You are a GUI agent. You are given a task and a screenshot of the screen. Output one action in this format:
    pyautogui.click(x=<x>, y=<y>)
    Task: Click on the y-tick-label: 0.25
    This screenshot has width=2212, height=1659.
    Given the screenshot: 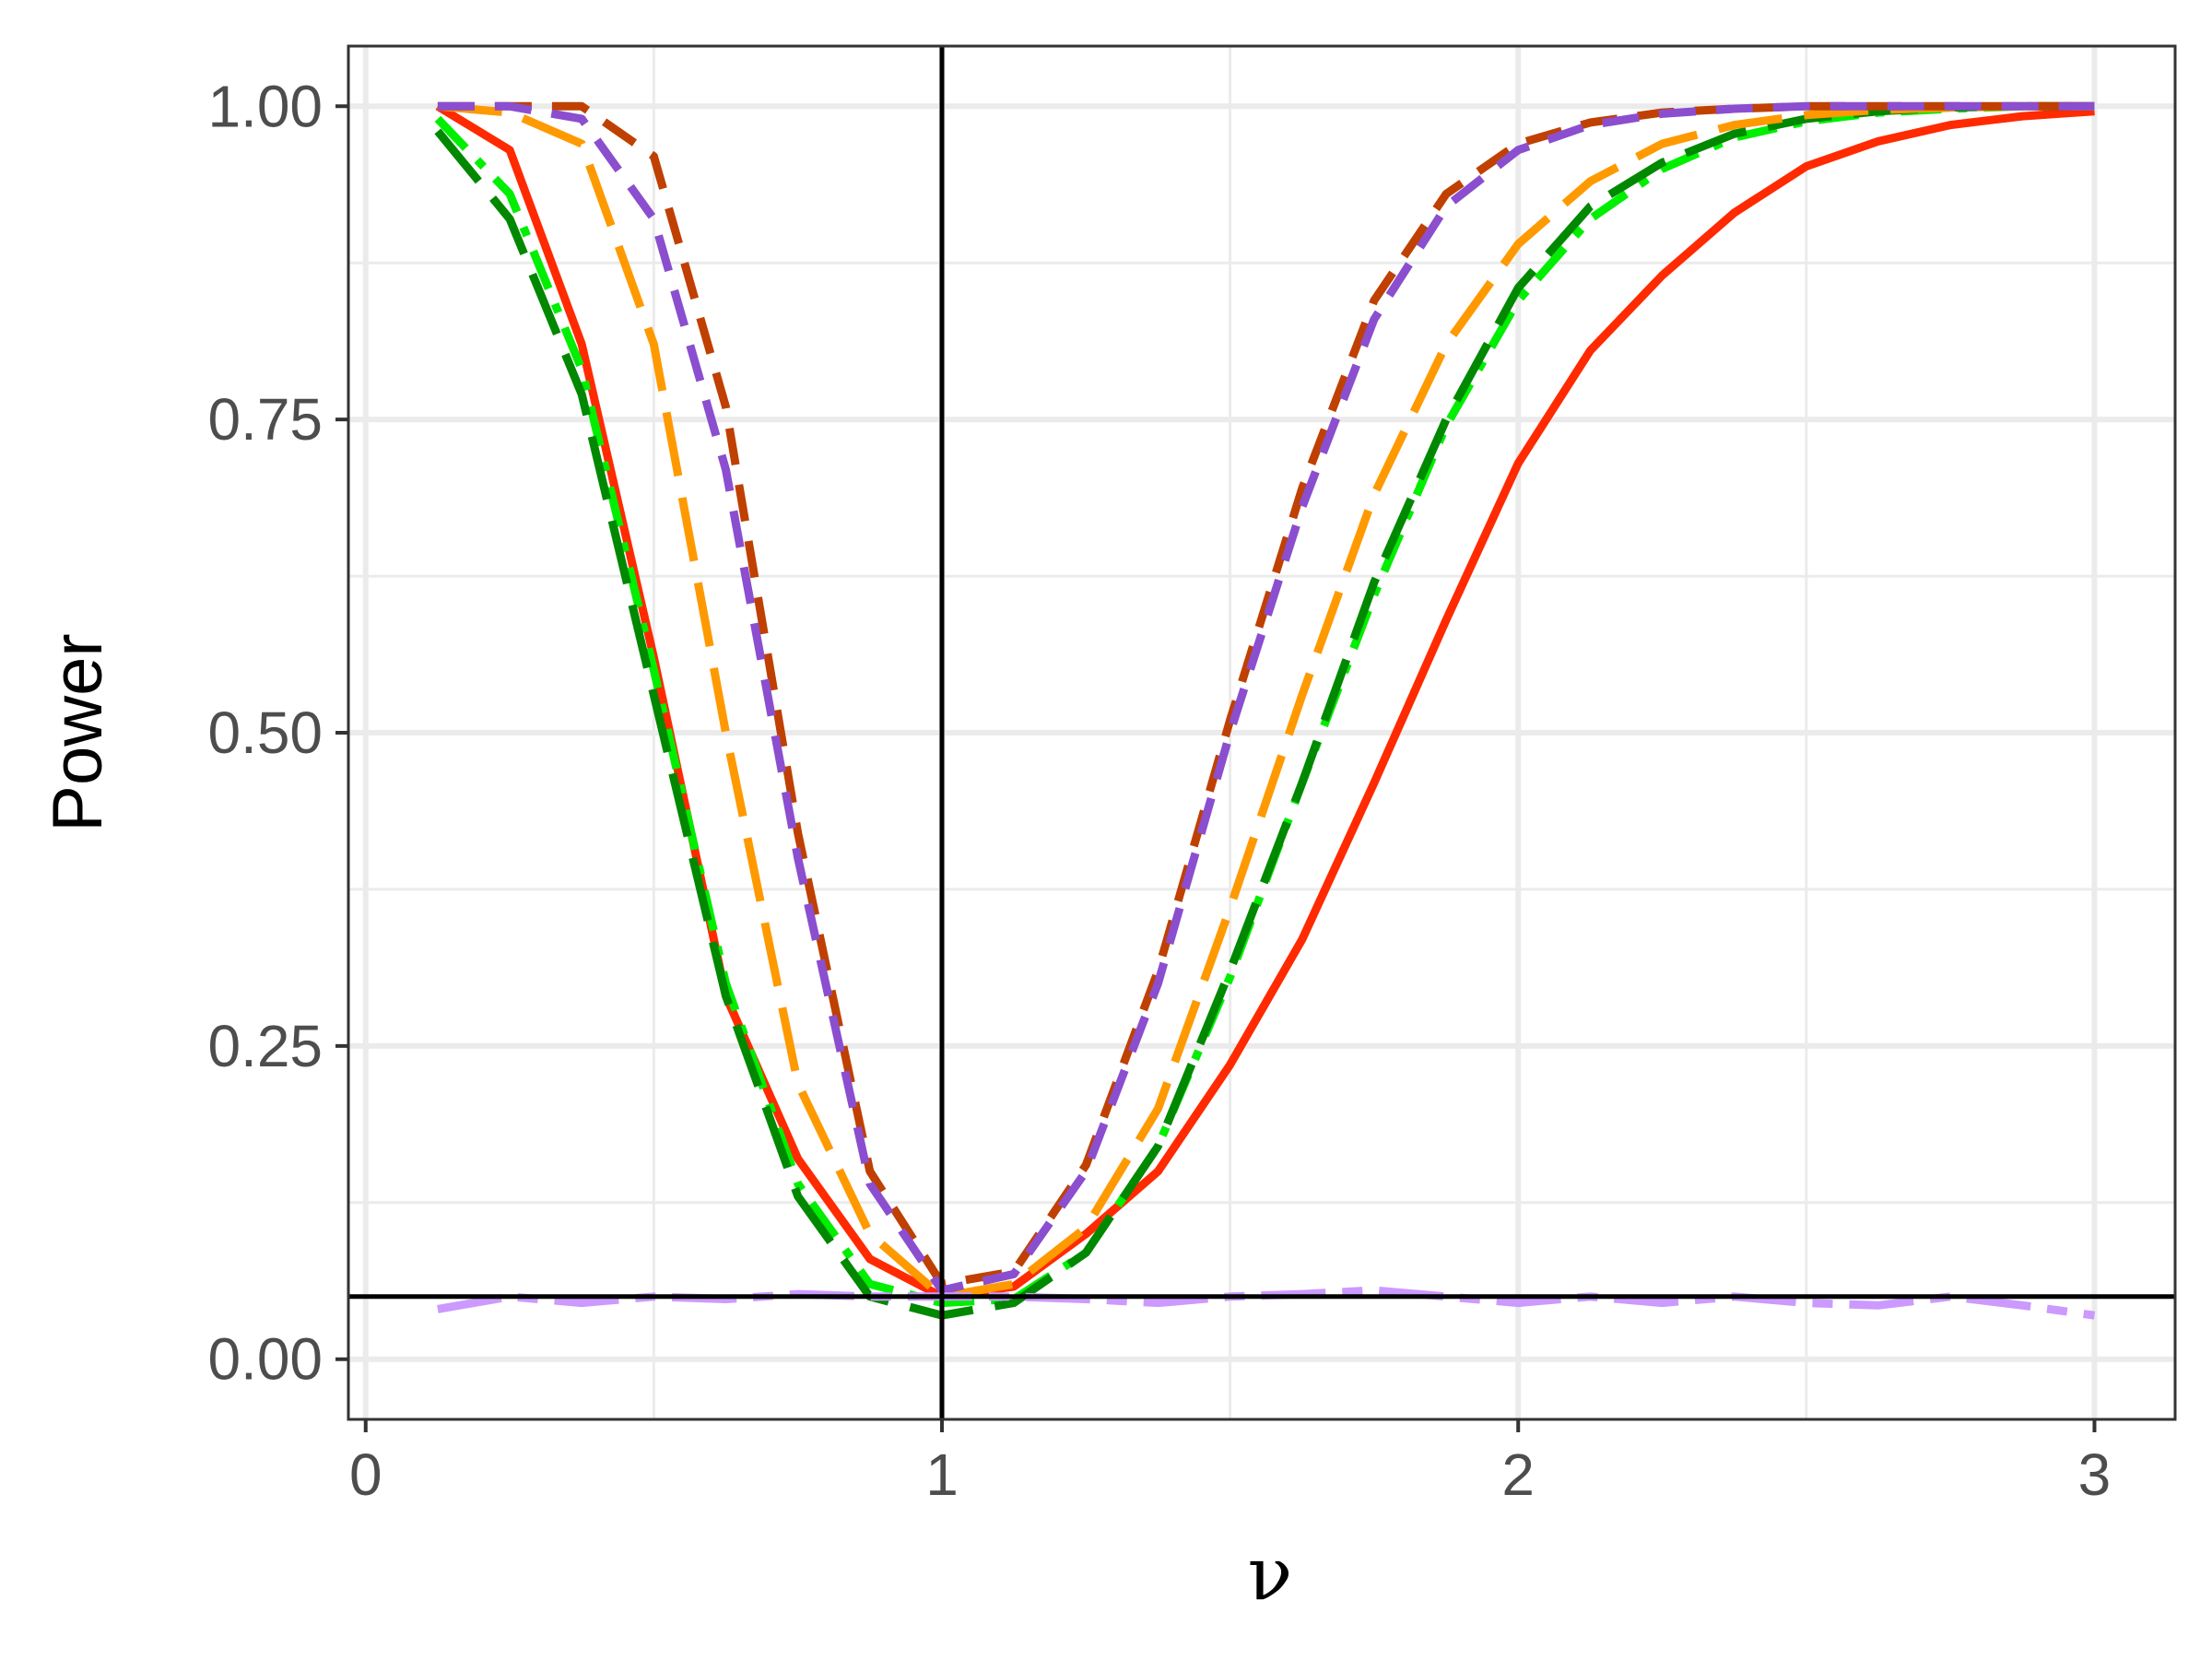 What is the action you would take?
    pyautogui.click(x=265, y=1046)
    